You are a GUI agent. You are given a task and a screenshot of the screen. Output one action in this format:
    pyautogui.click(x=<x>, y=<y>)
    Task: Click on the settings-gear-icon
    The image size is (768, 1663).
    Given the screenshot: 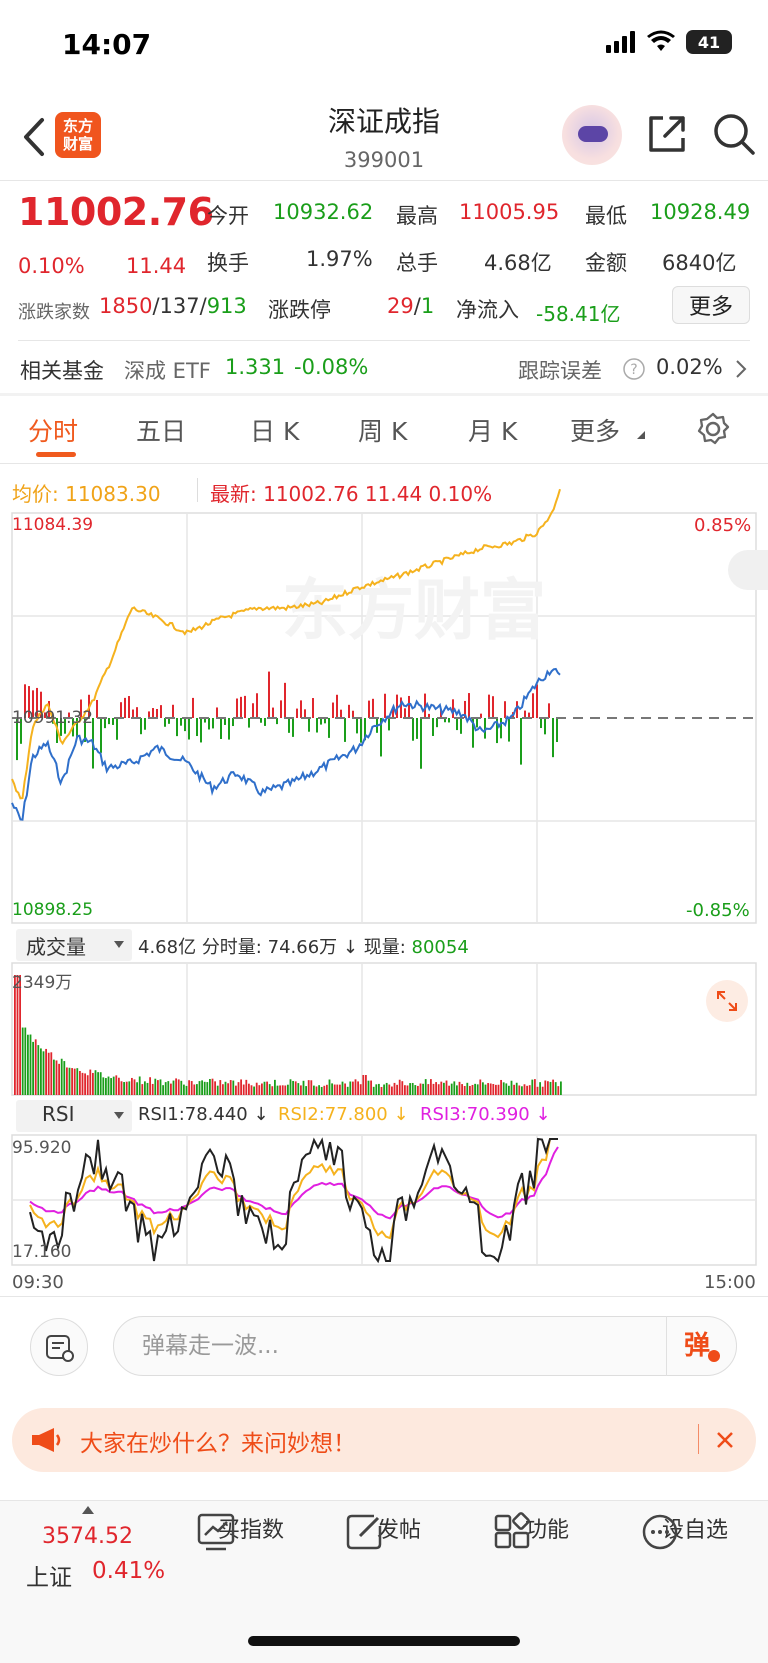 What is the action you would take?
    pyautogui.click(x=713, y=429)
    